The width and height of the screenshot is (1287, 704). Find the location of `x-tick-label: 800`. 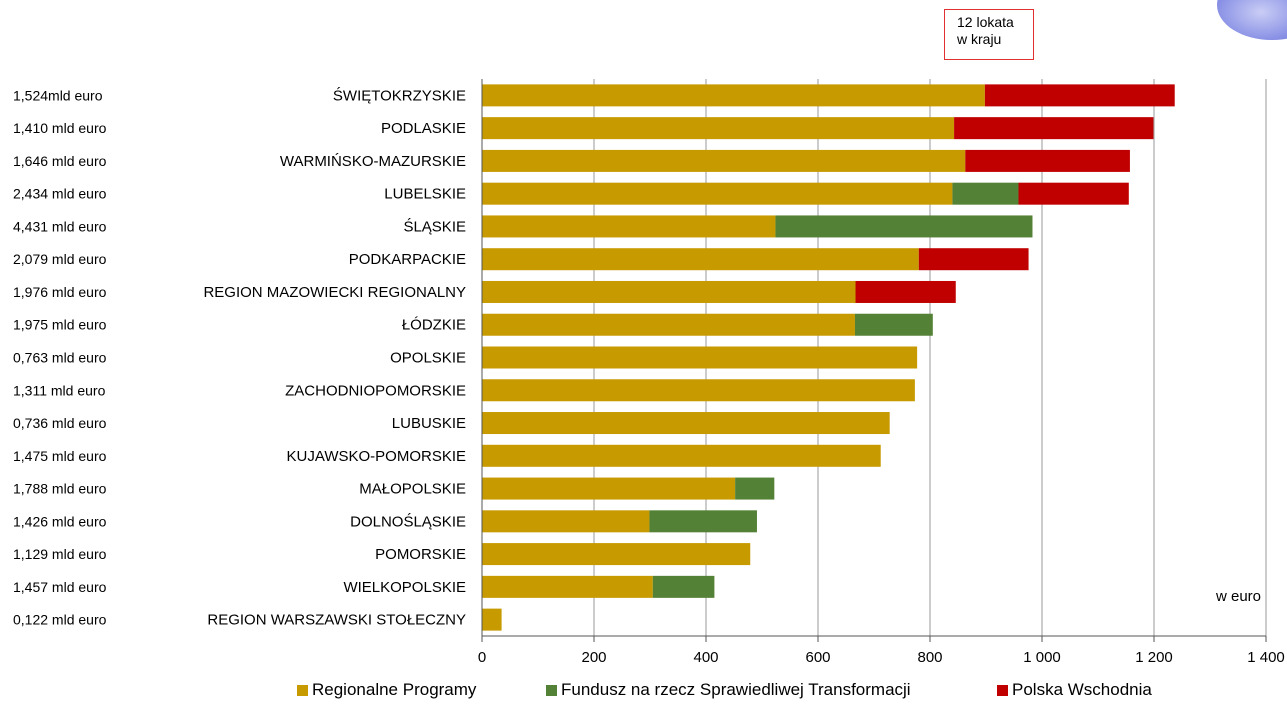

x-tick-label: 800 is located at coordinates (929, 657).